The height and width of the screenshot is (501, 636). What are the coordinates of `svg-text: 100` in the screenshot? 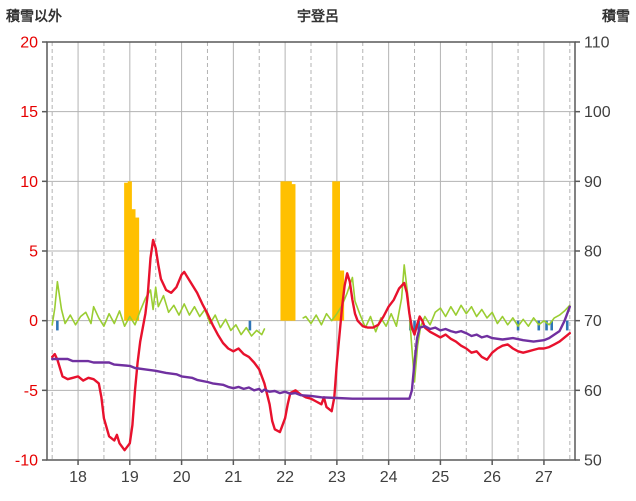 It's located at (597, 112).